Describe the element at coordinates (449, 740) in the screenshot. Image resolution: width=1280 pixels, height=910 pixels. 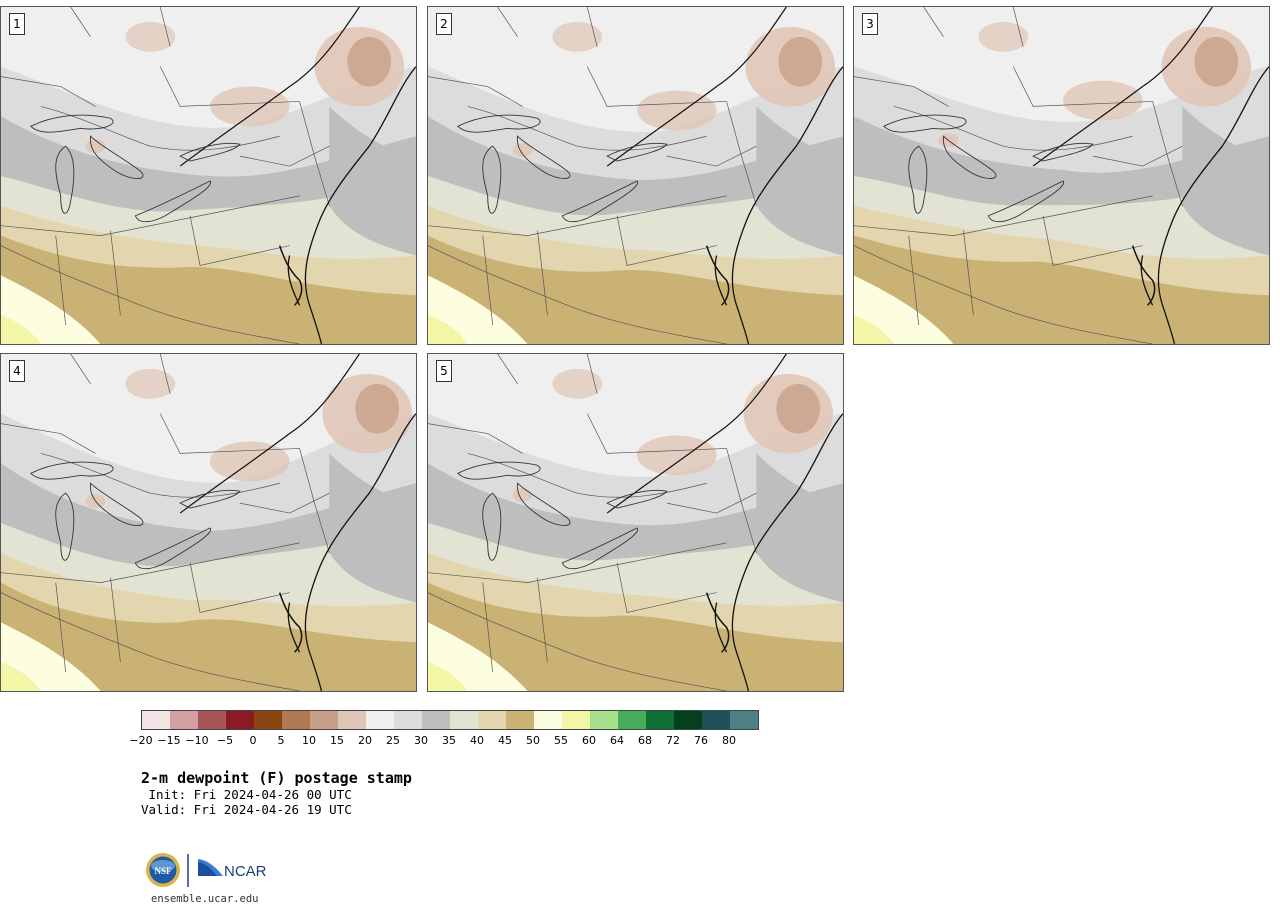
I see `colorbar-tick-label: 35` at that location.